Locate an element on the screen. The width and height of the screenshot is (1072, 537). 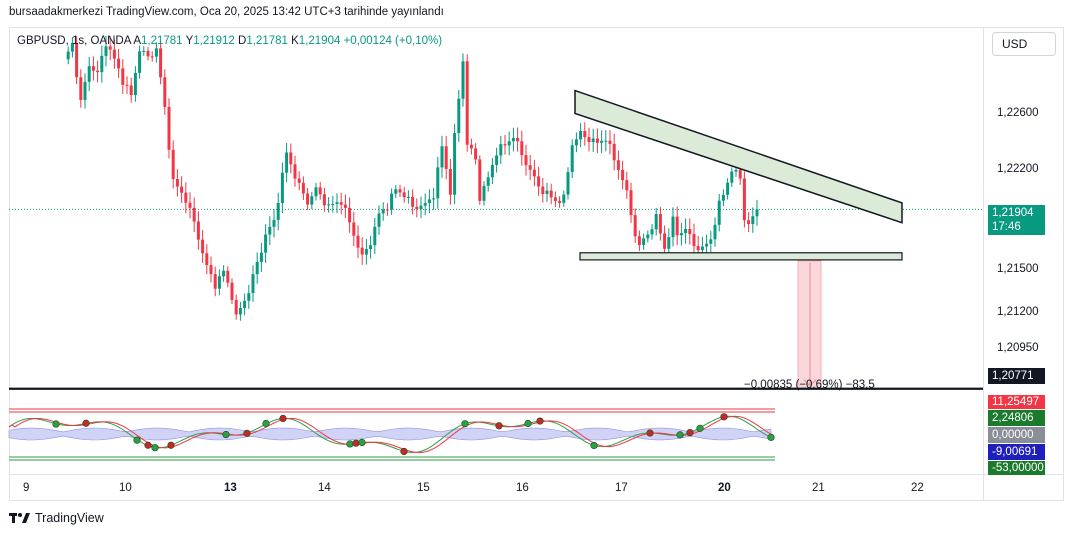
close-value: 1,21904 is located at coordinates (319, 41).